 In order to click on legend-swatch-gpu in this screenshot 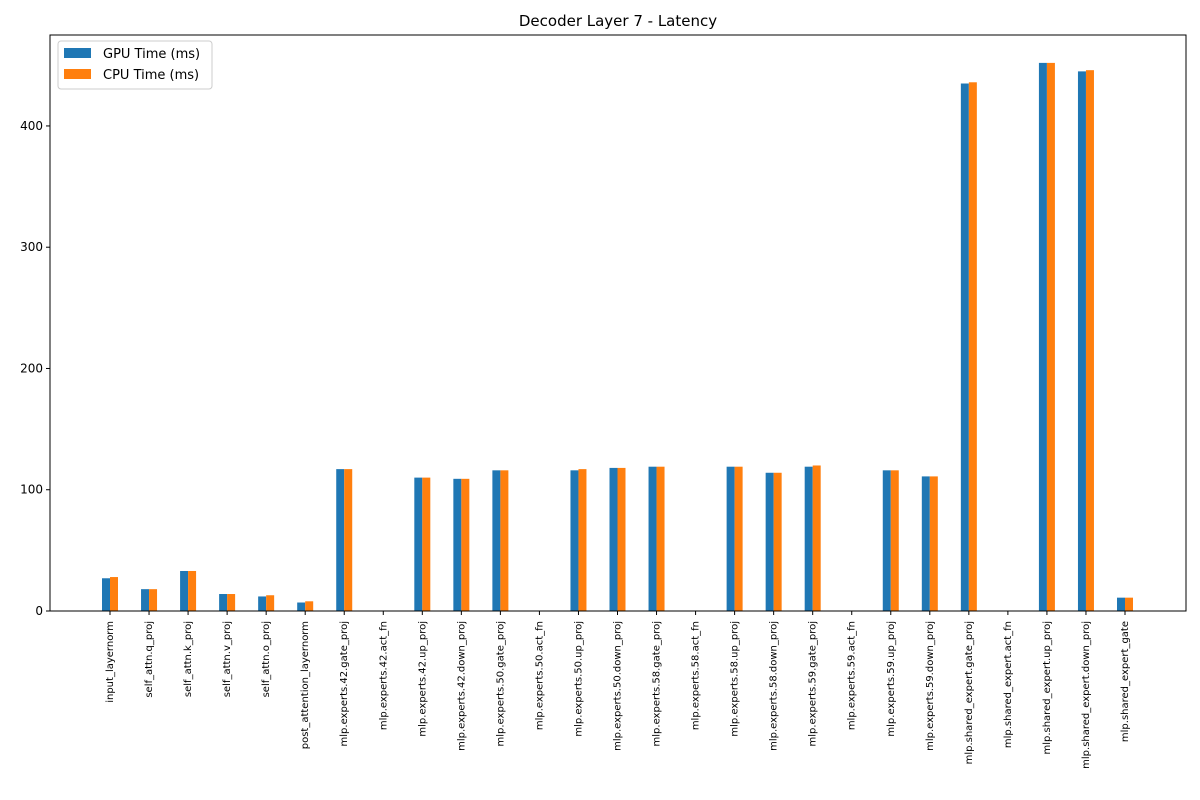, I will do `click(77, 53)`.